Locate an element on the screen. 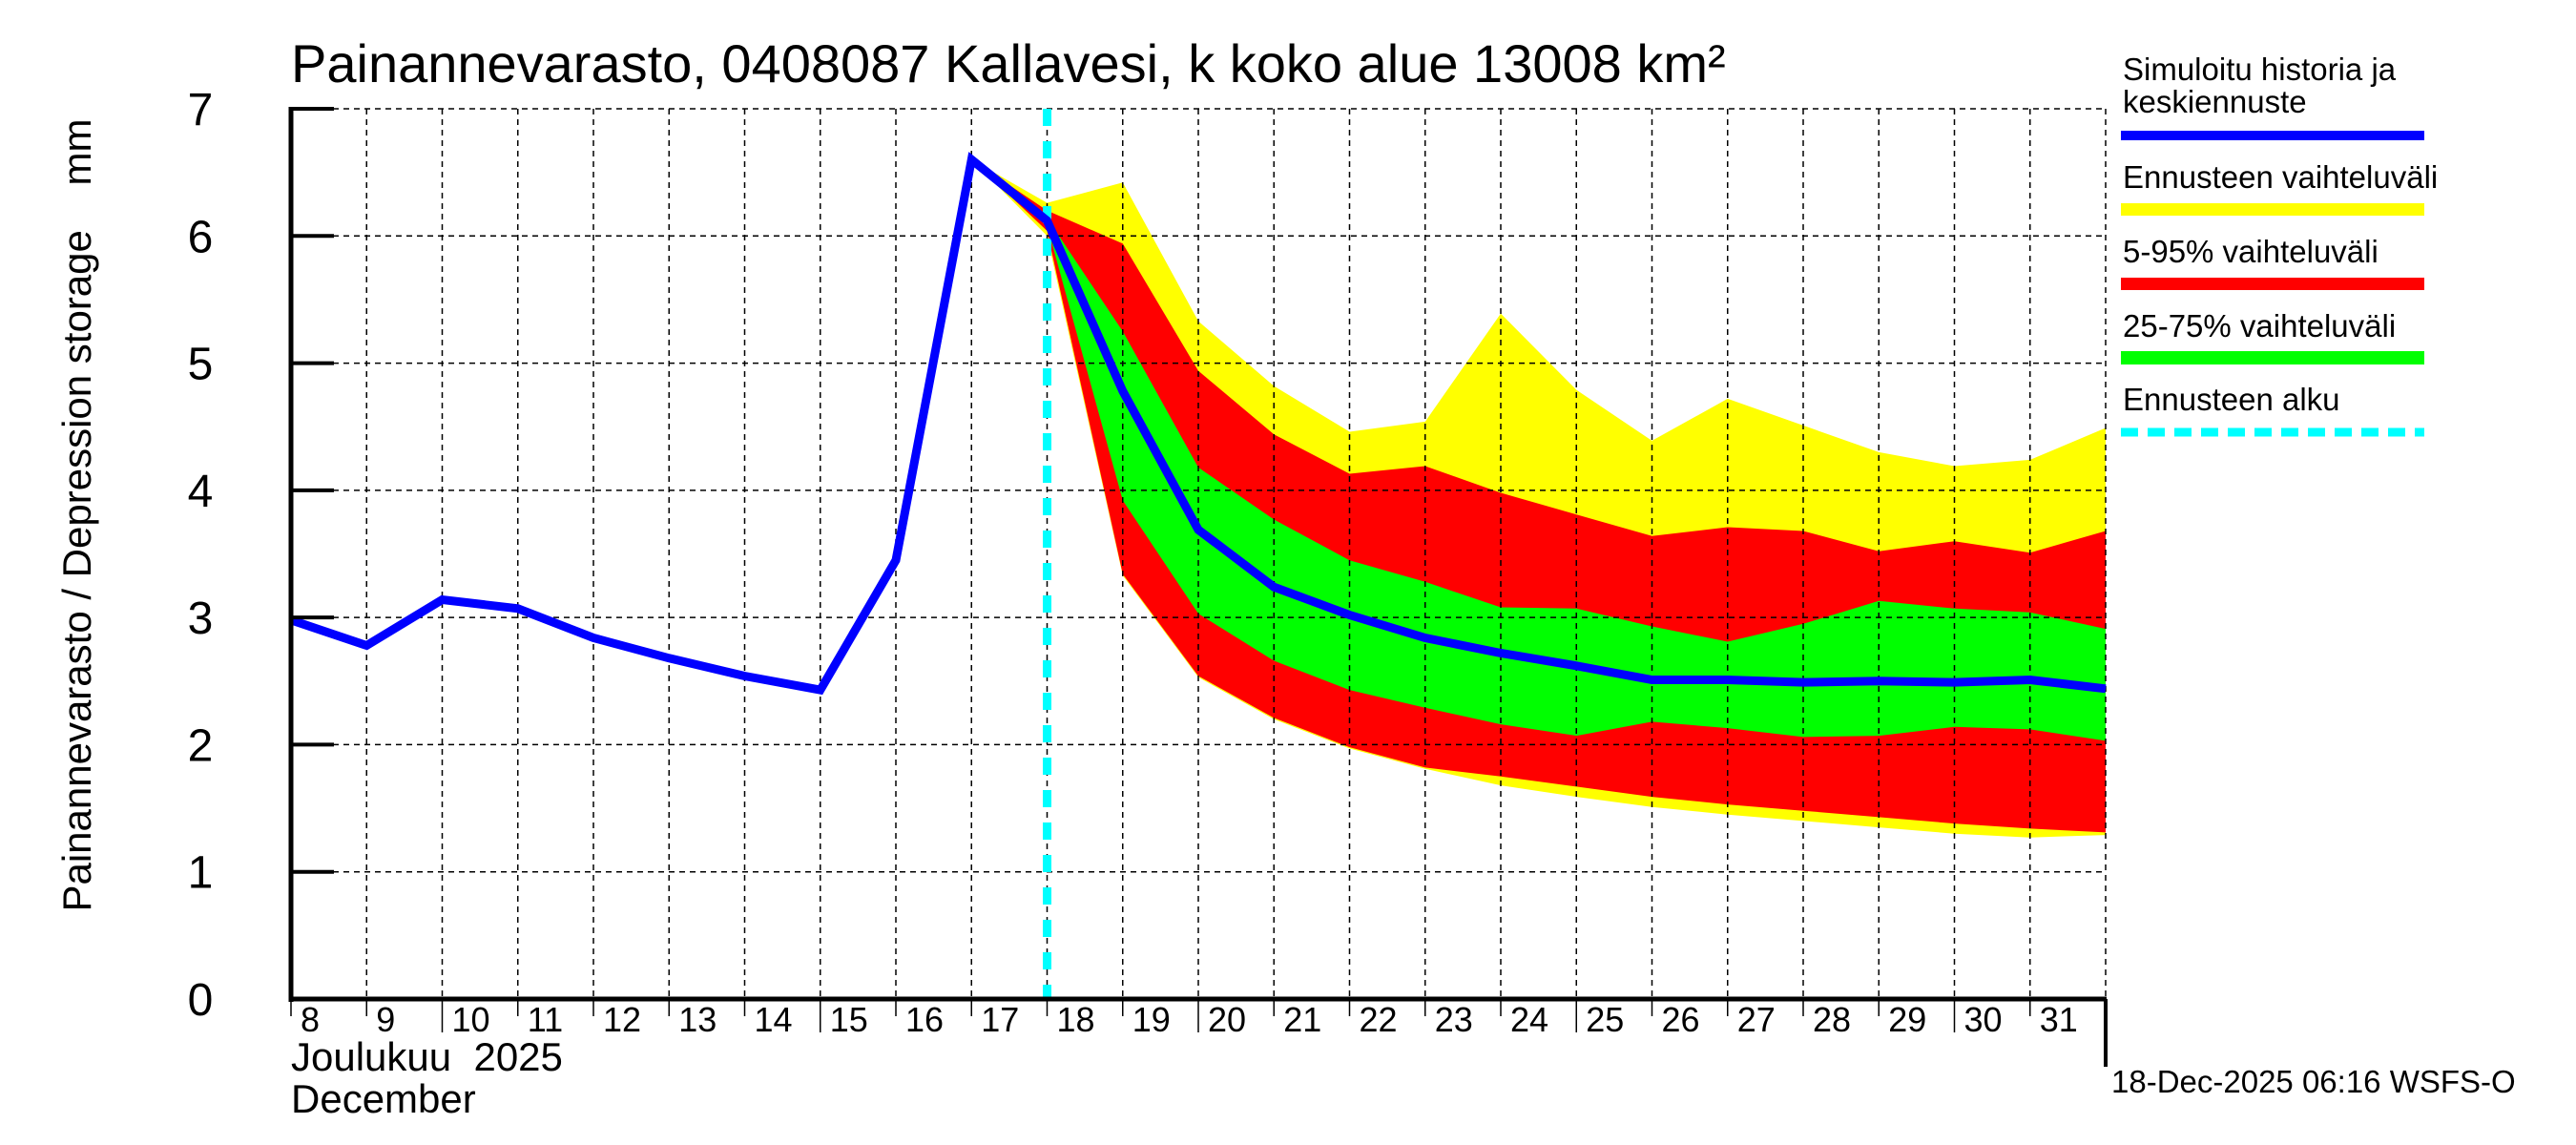  y-tick-label: 2 is located at coordinates (201, 745).